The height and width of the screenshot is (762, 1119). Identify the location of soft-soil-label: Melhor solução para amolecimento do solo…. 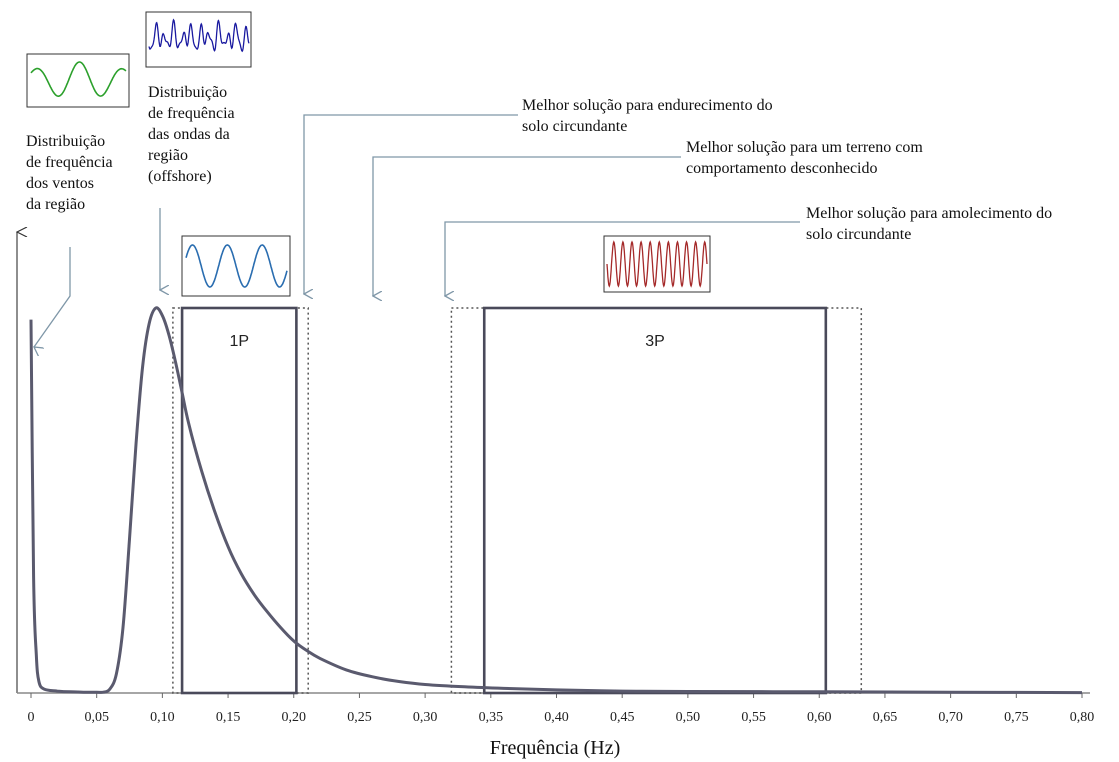
(931, 224).